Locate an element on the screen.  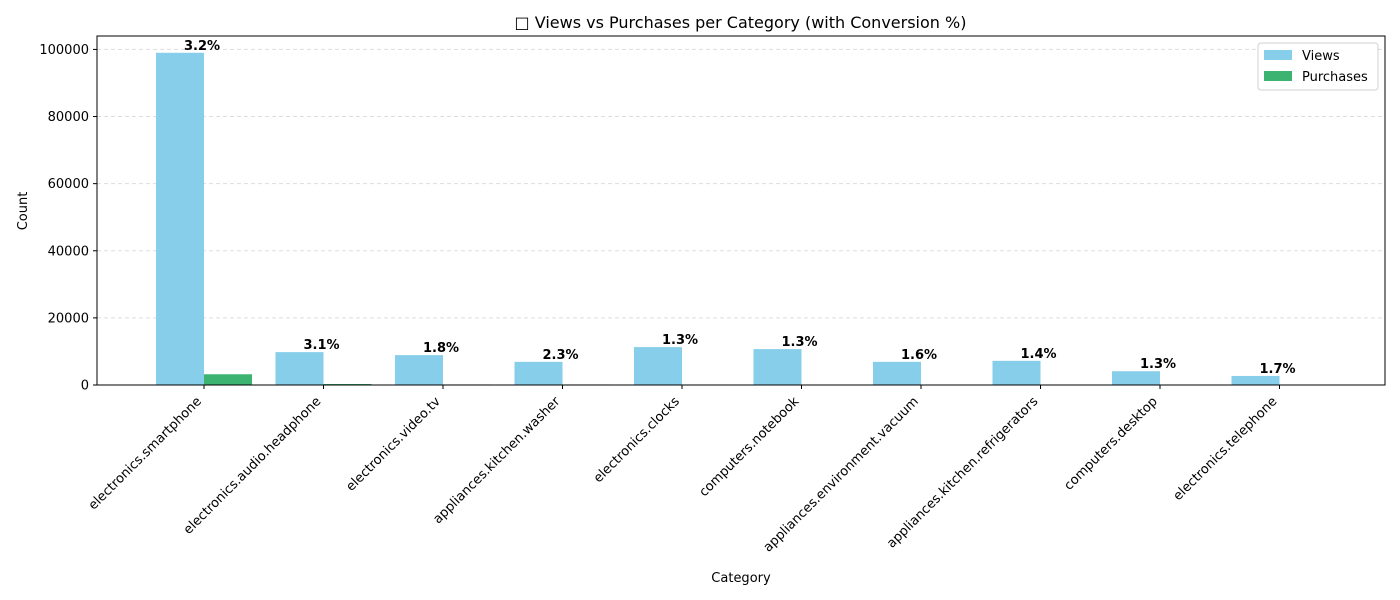
x-tick-label: computers.desktop is located at coordinates (1111, 443).